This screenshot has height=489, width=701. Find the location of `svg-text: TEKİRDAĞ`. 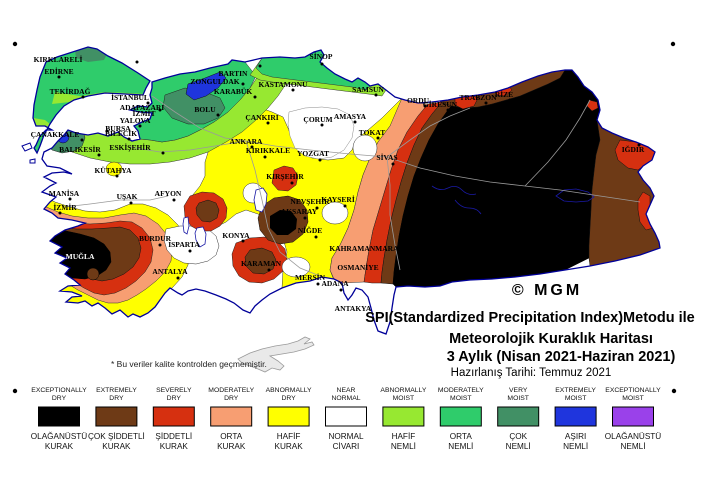

svg-text: TEKİRDAĞ is located at coordinates (70, 91).